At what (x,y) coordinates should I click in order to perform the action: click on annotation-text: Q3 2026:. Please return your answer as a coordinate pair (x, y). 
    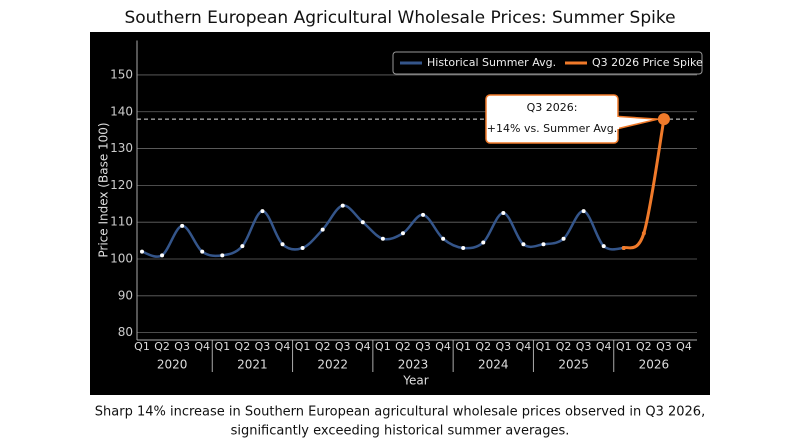
    Looking at the image, I should click on (552, 107).